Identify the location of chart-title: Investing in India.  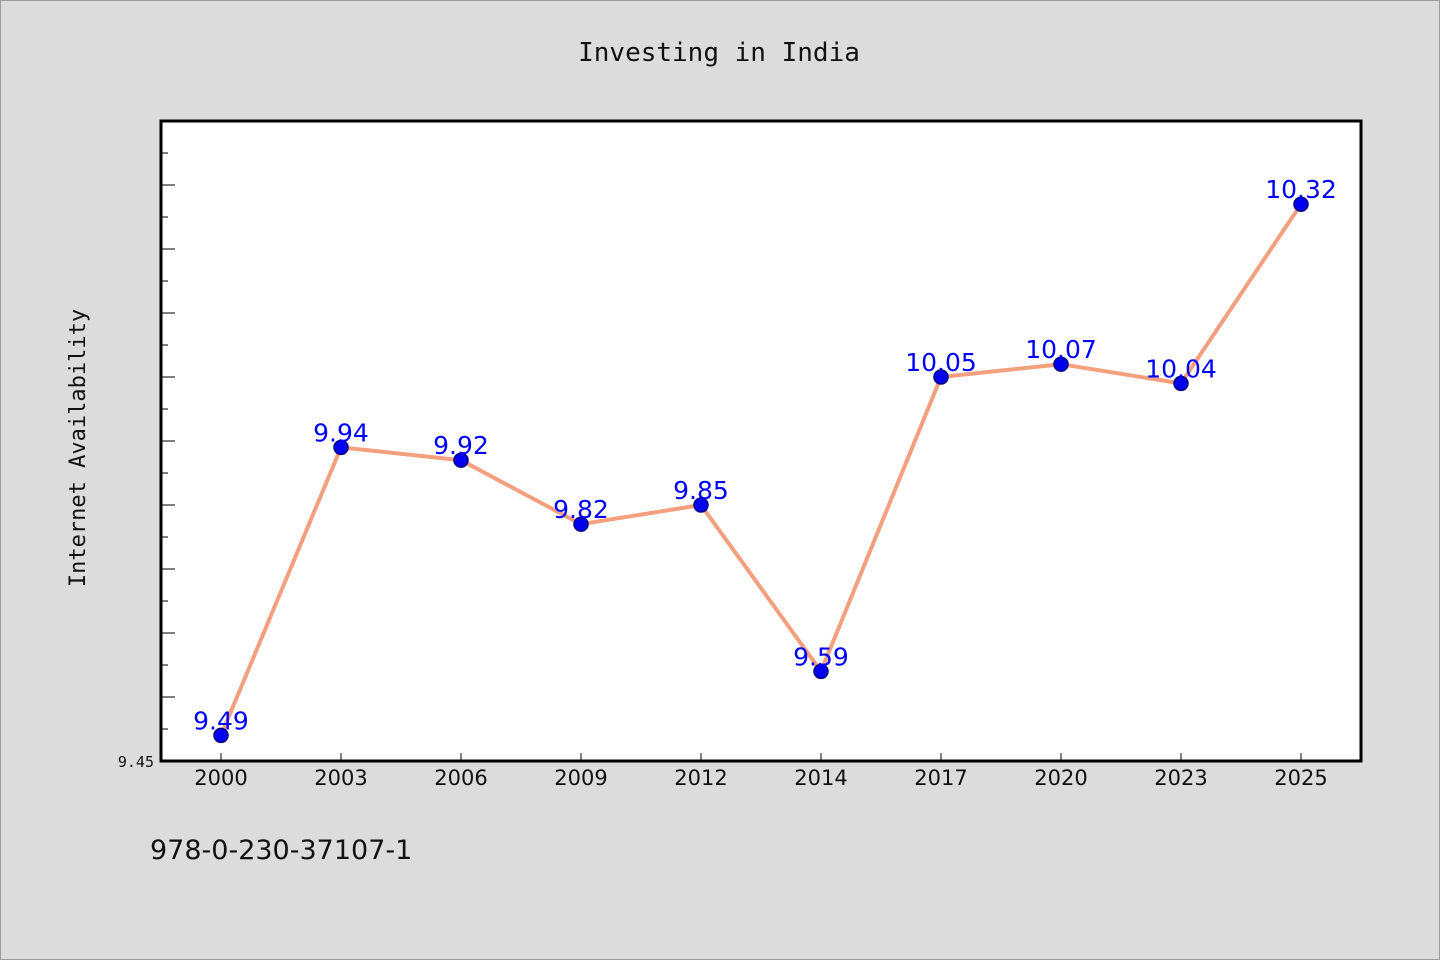
(719, 53).